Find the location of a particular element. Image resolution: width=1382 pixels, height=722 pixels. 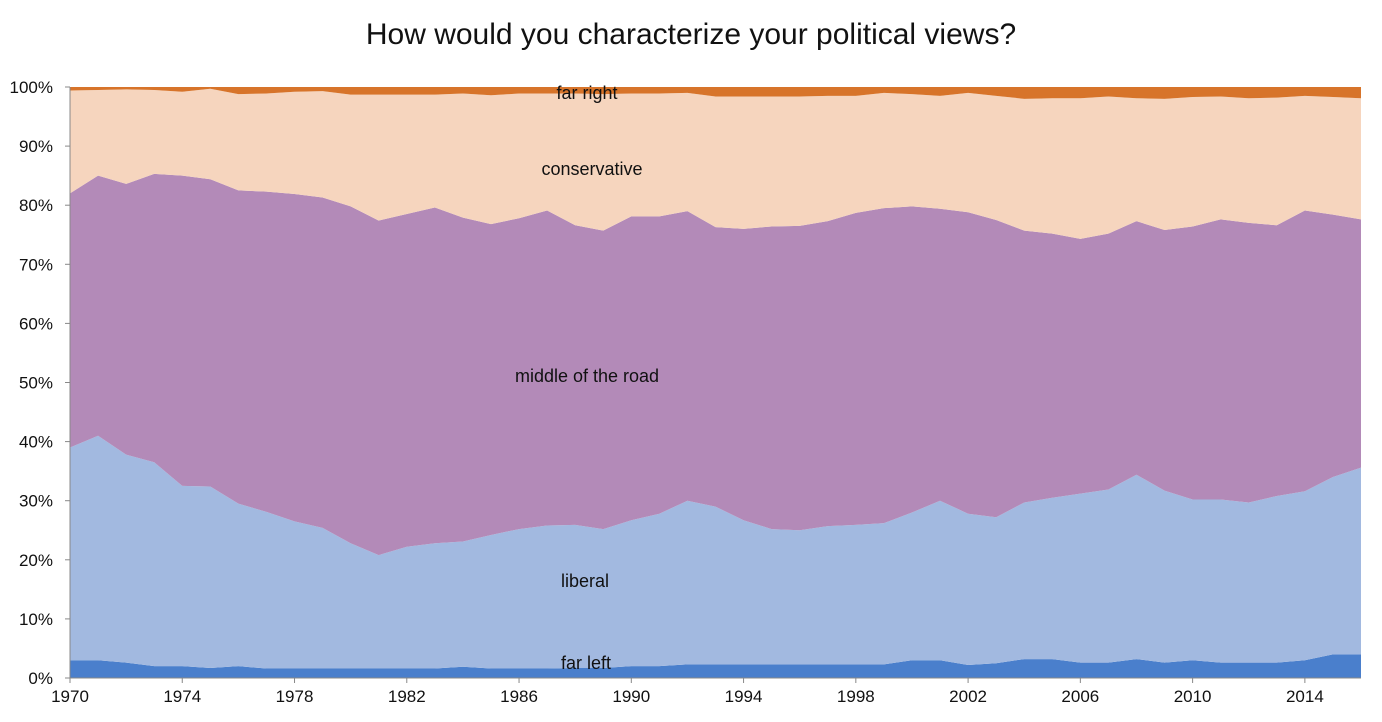

x-tick-label: 1974 is located at coordinates (182, 696).